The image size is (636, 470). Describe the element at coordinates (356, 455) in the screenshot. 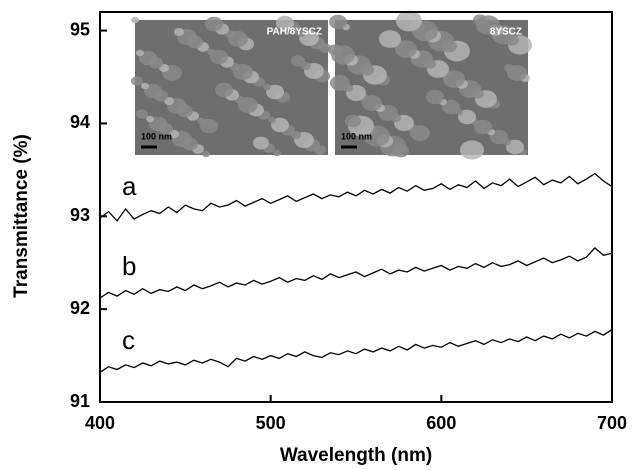

I see `x-axis-title: Wavelength (nm)` at that location.